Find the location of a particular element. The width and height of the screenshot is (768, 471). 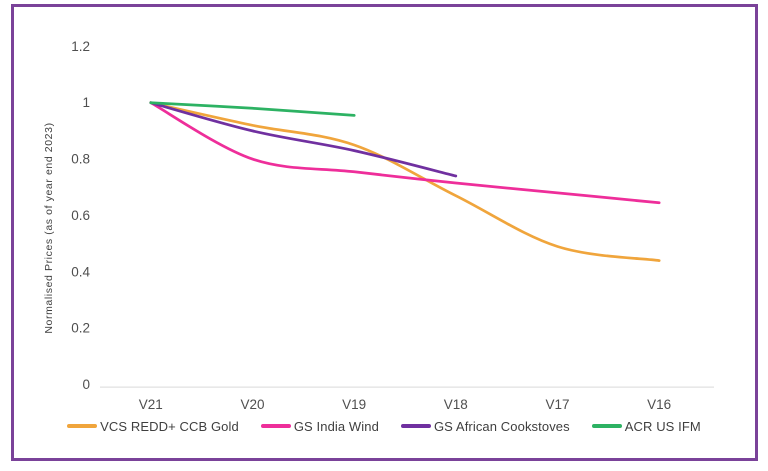

y-tick-label-0.4: 0.4 is located at coordinates (80, 271).